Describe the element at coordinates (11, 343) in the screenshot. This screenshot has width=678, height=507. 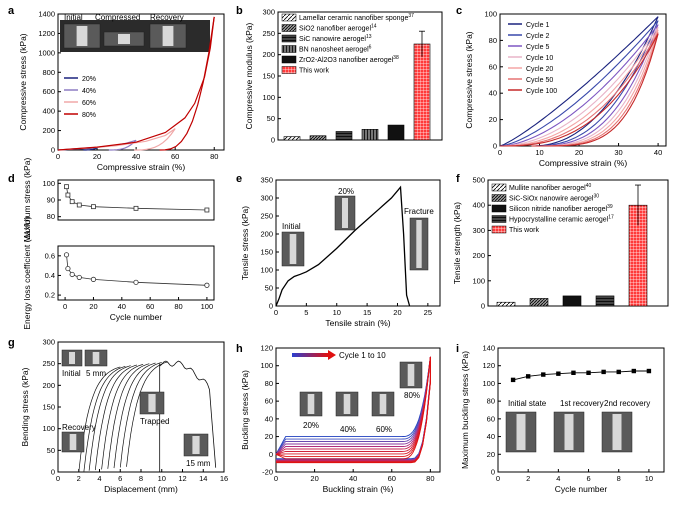
I see `panel-label-g: g` at that location.